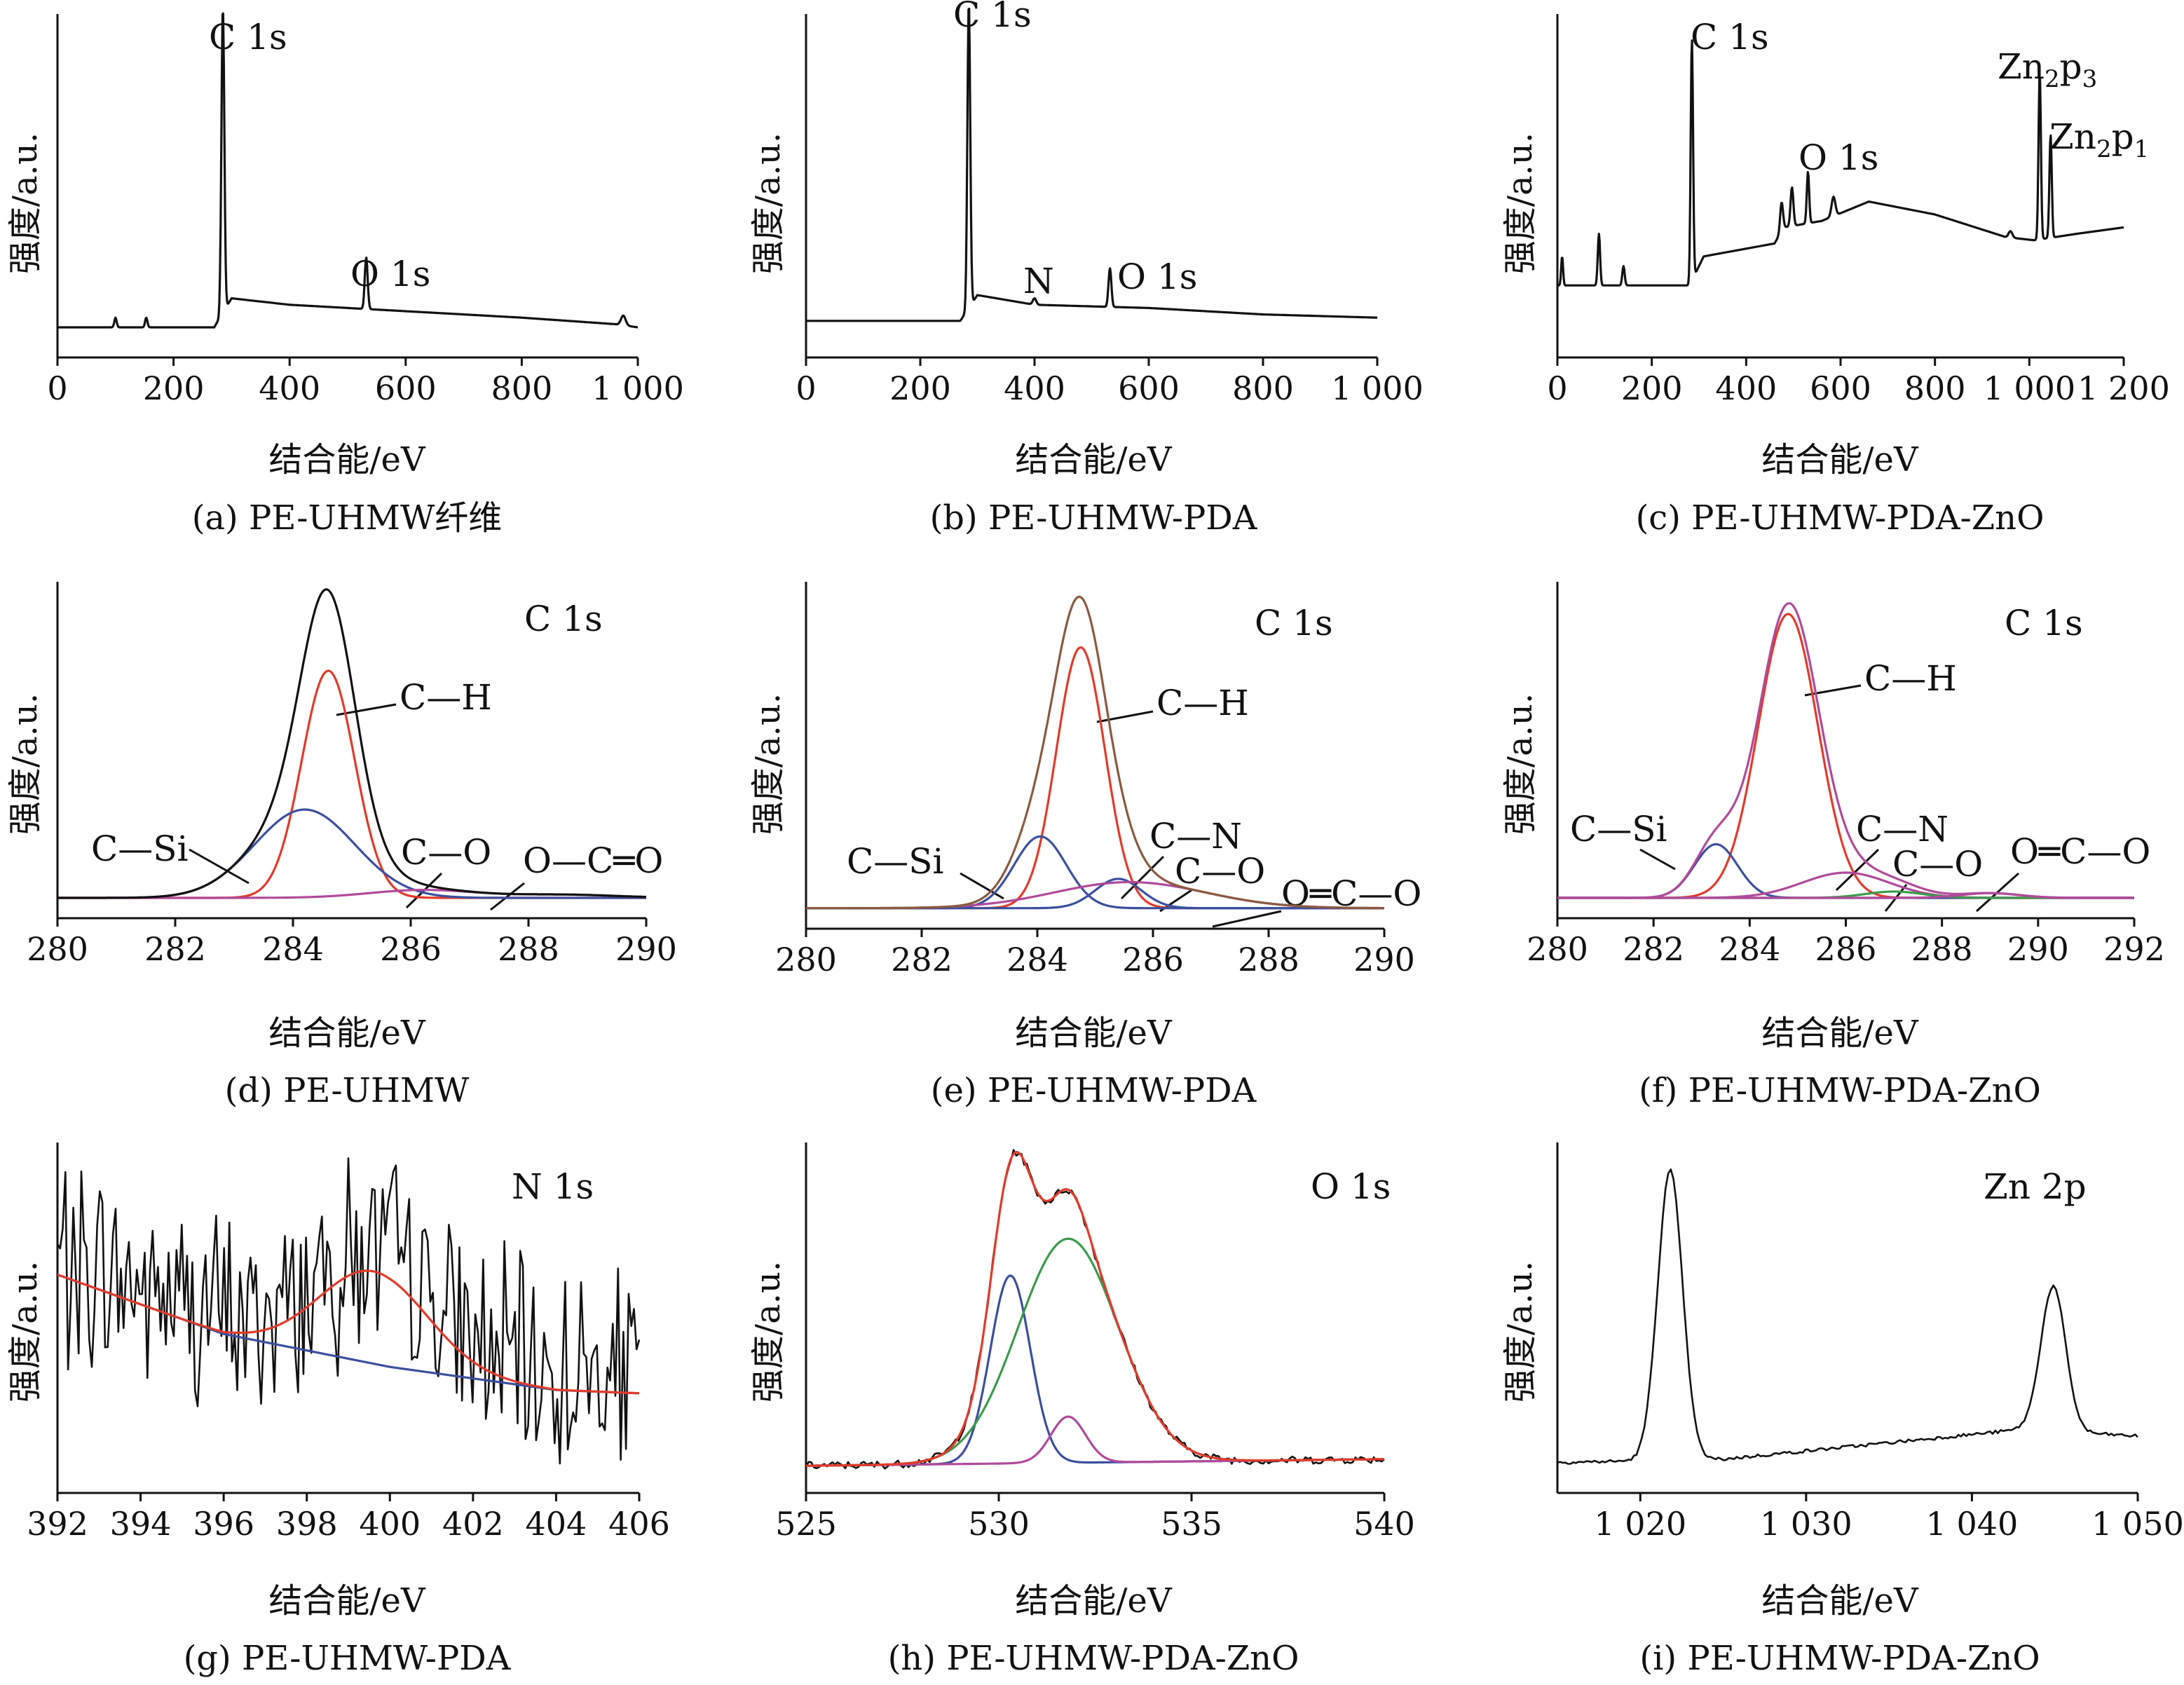 The image size is (2184, 1685). What do you see at coordinates (1149, 388) in the screenshot?
I see `x-tick-label-b: 600` at bounding box center [1149, 388].